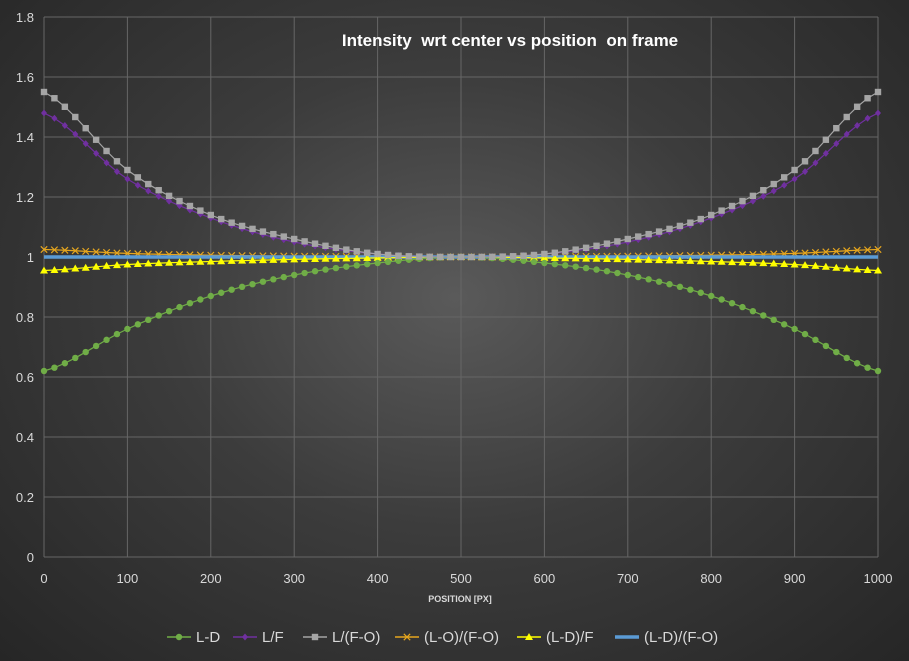 This screenshot has width=909, height=661. I want to click on y-tick-label: 1.6, so click(25, 77).